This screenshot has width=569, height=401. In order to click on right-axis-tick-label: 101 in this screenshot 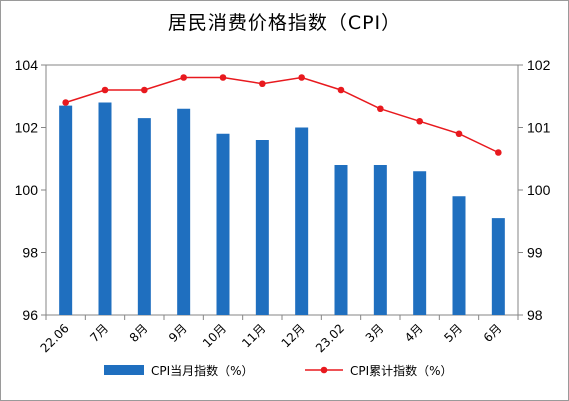, I will do `click(539, 128)`.